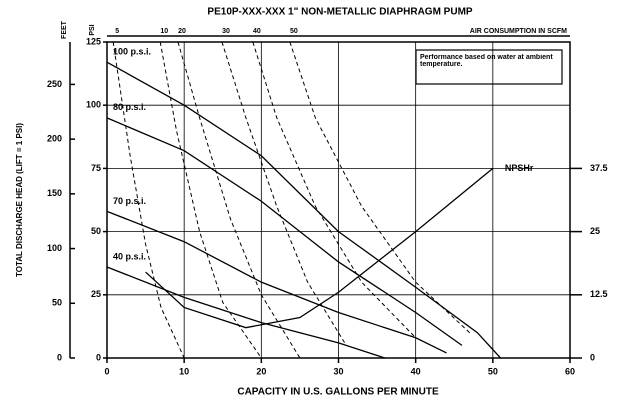  What do you see at coordinates (19, 200) in the screenshot?
I see `y-axis-label: TOTAL DISCHARGE HEAD (LIFT = 1 PSI)` at bounding box center [19, 200].